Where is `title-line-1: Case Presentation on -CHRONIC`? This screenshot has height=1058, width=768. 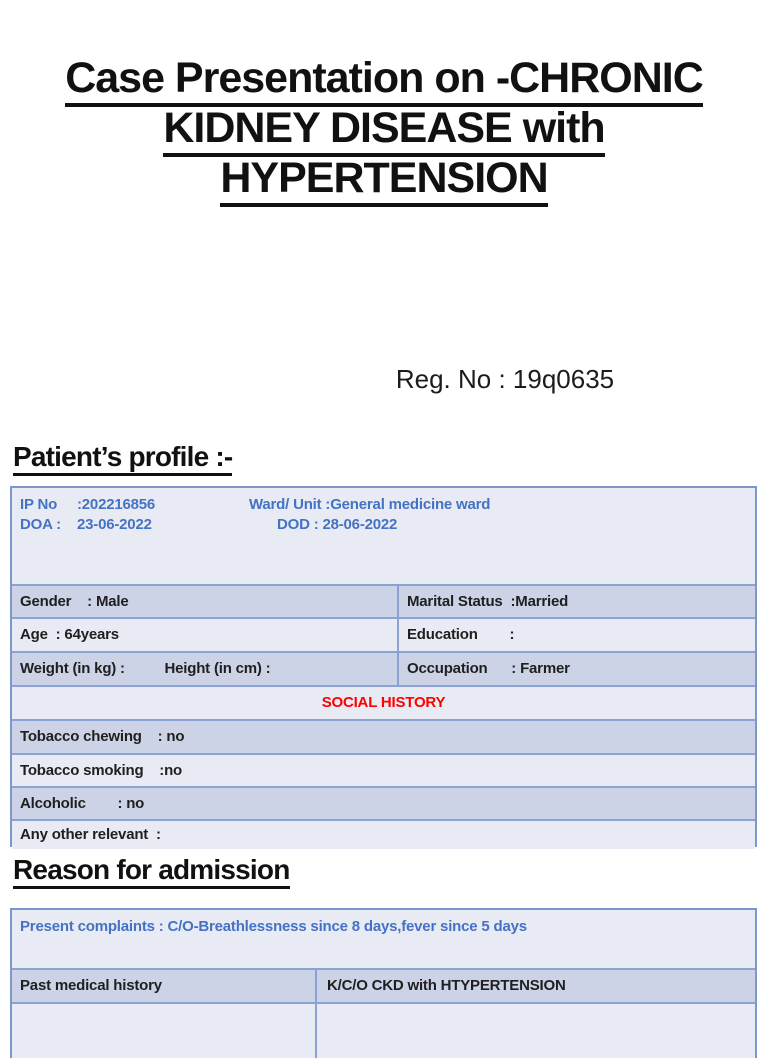 title-line-1: Case Presentation on -CHRONIC is located at coordinates (384, 80).